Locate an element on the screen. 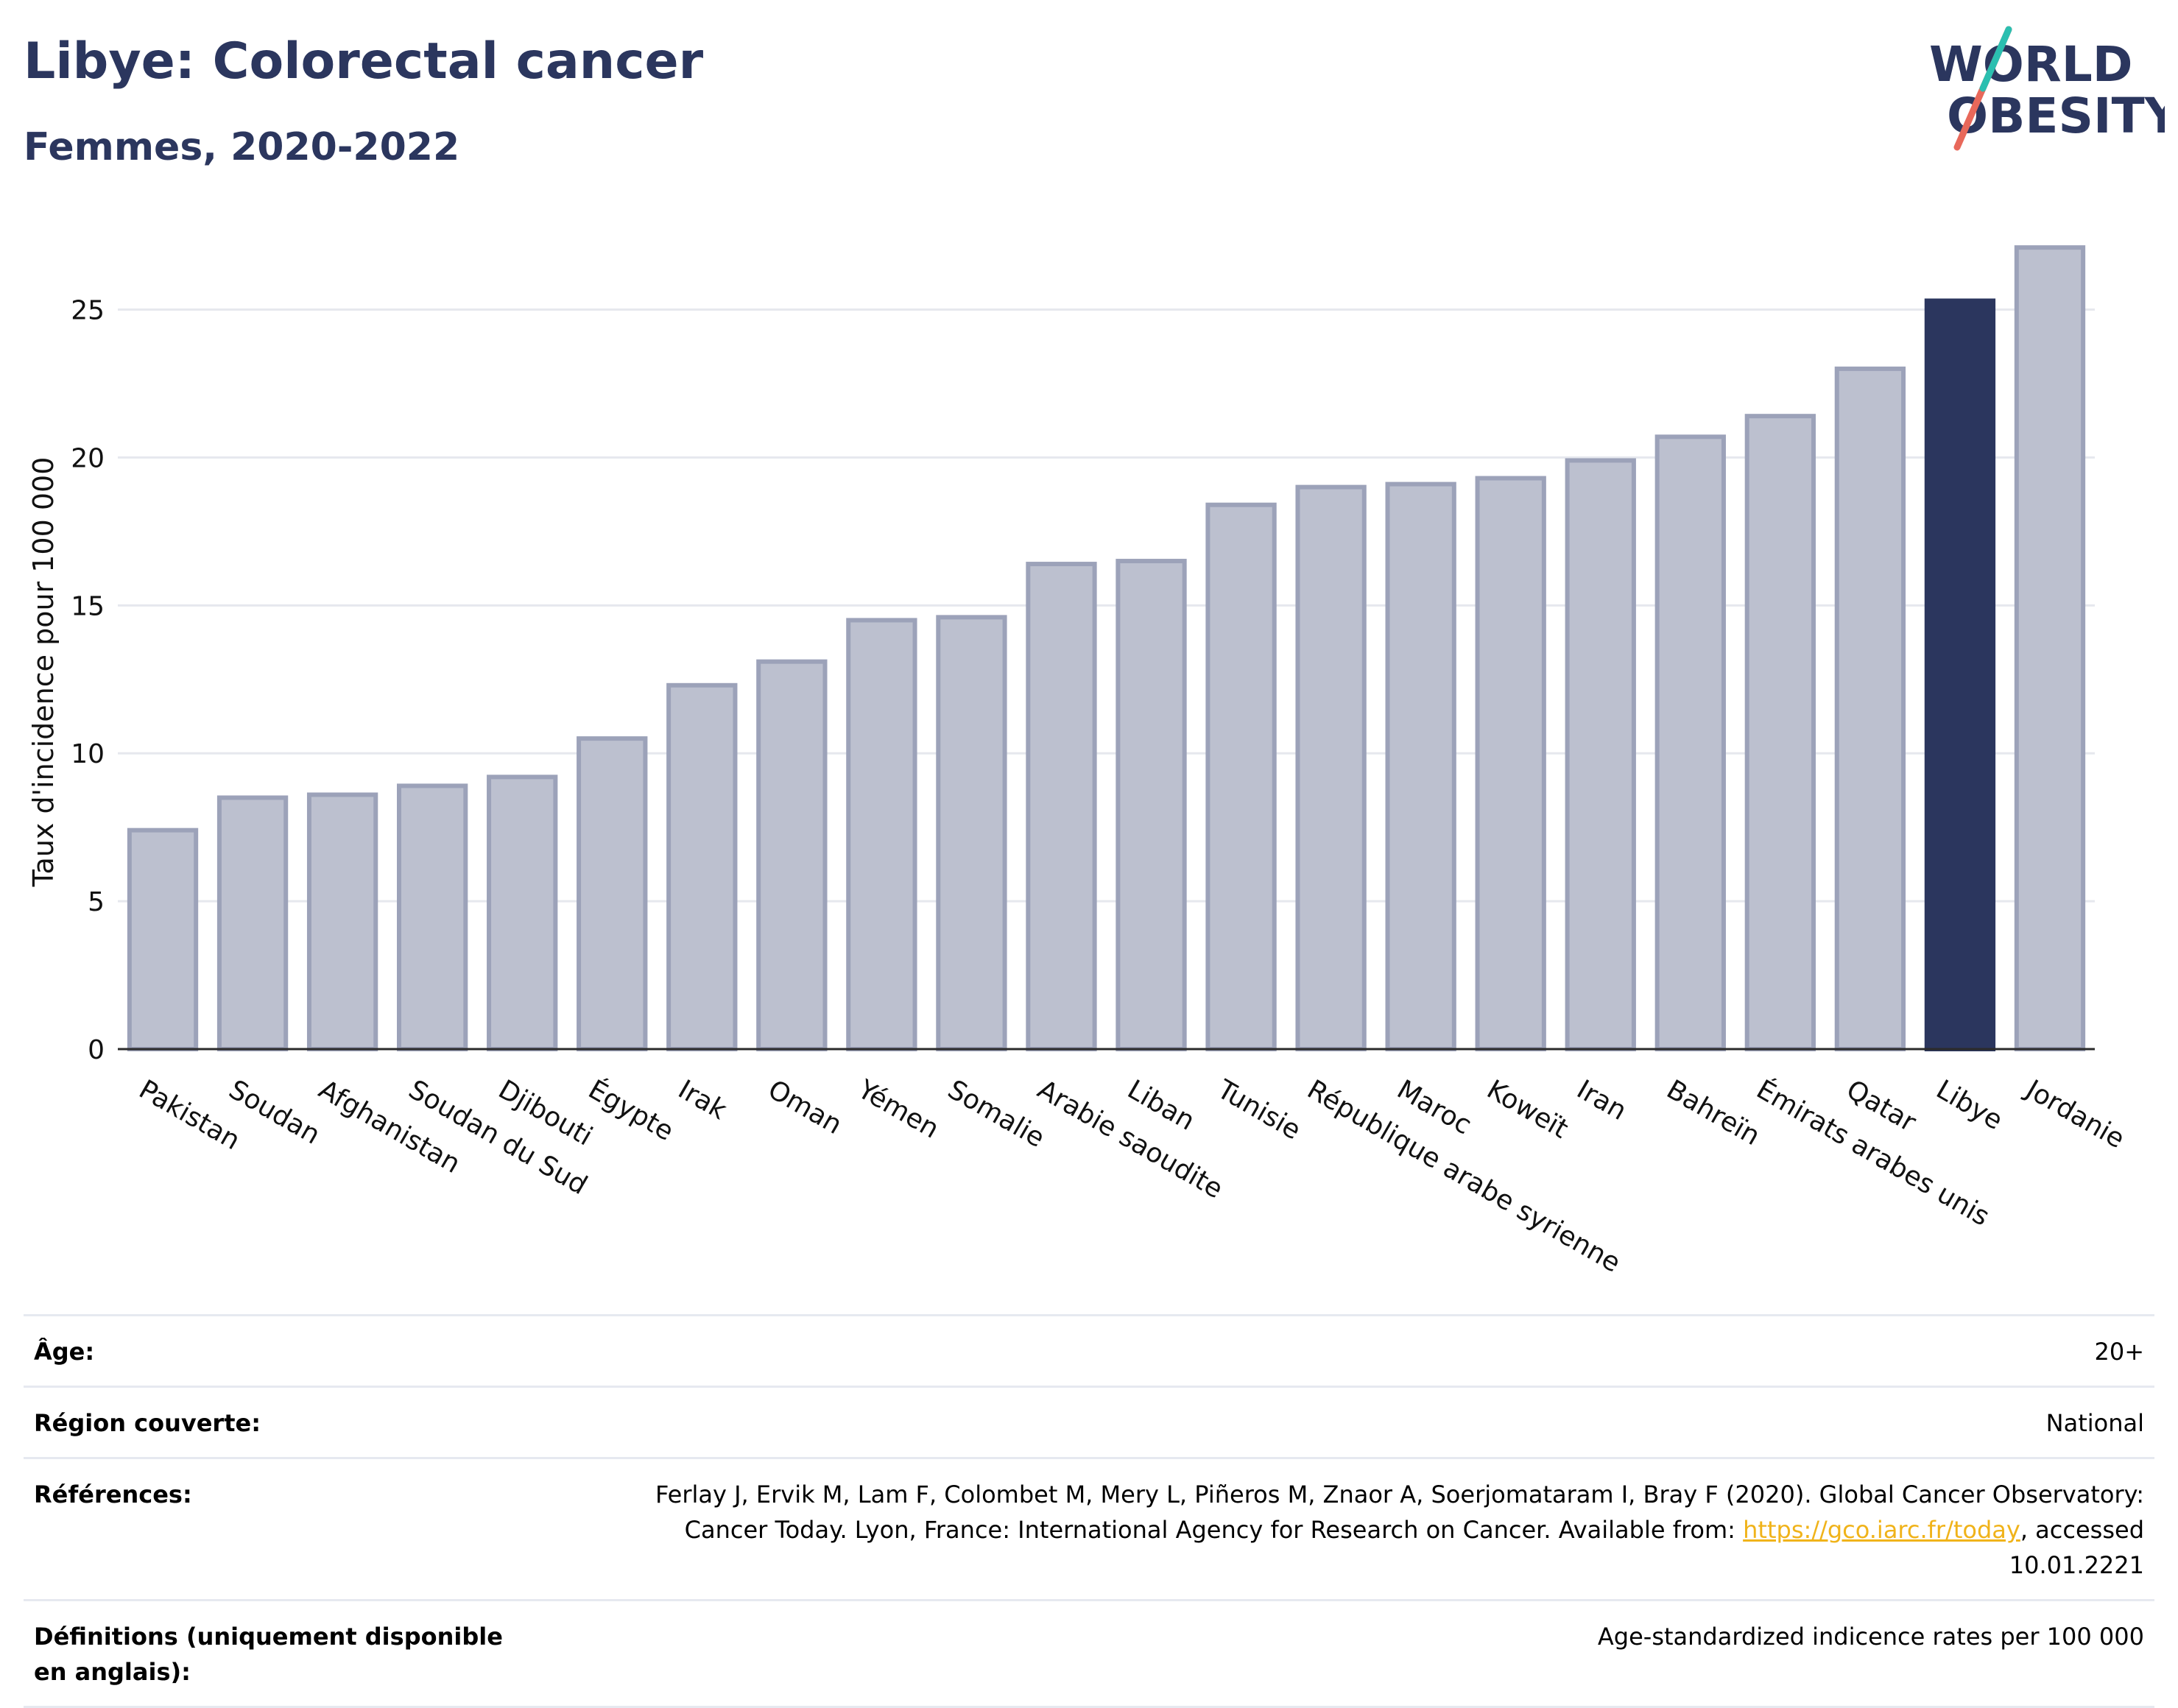 The height and width of the screenshot is (1708, 2178). bar-maroc is located at coordinates (1420, 766).